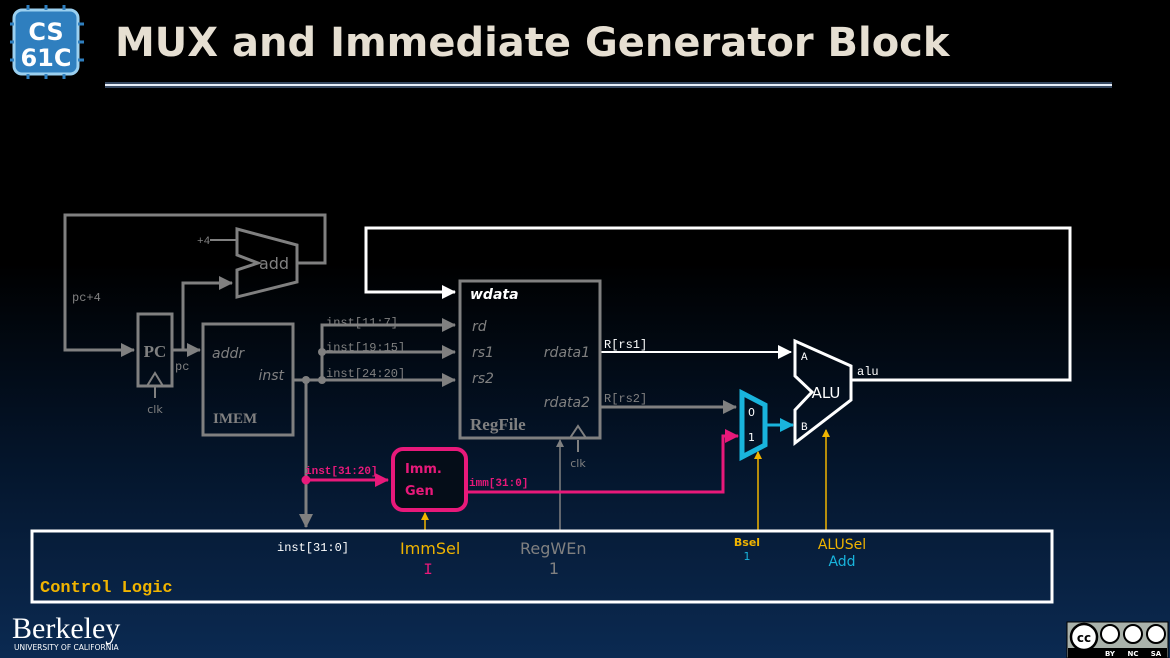 The width and height of the screenshot is (1170, 658). Describe the element at coordinates (751, 412) in the screenshot. I see `svg-text: 0` at that location.